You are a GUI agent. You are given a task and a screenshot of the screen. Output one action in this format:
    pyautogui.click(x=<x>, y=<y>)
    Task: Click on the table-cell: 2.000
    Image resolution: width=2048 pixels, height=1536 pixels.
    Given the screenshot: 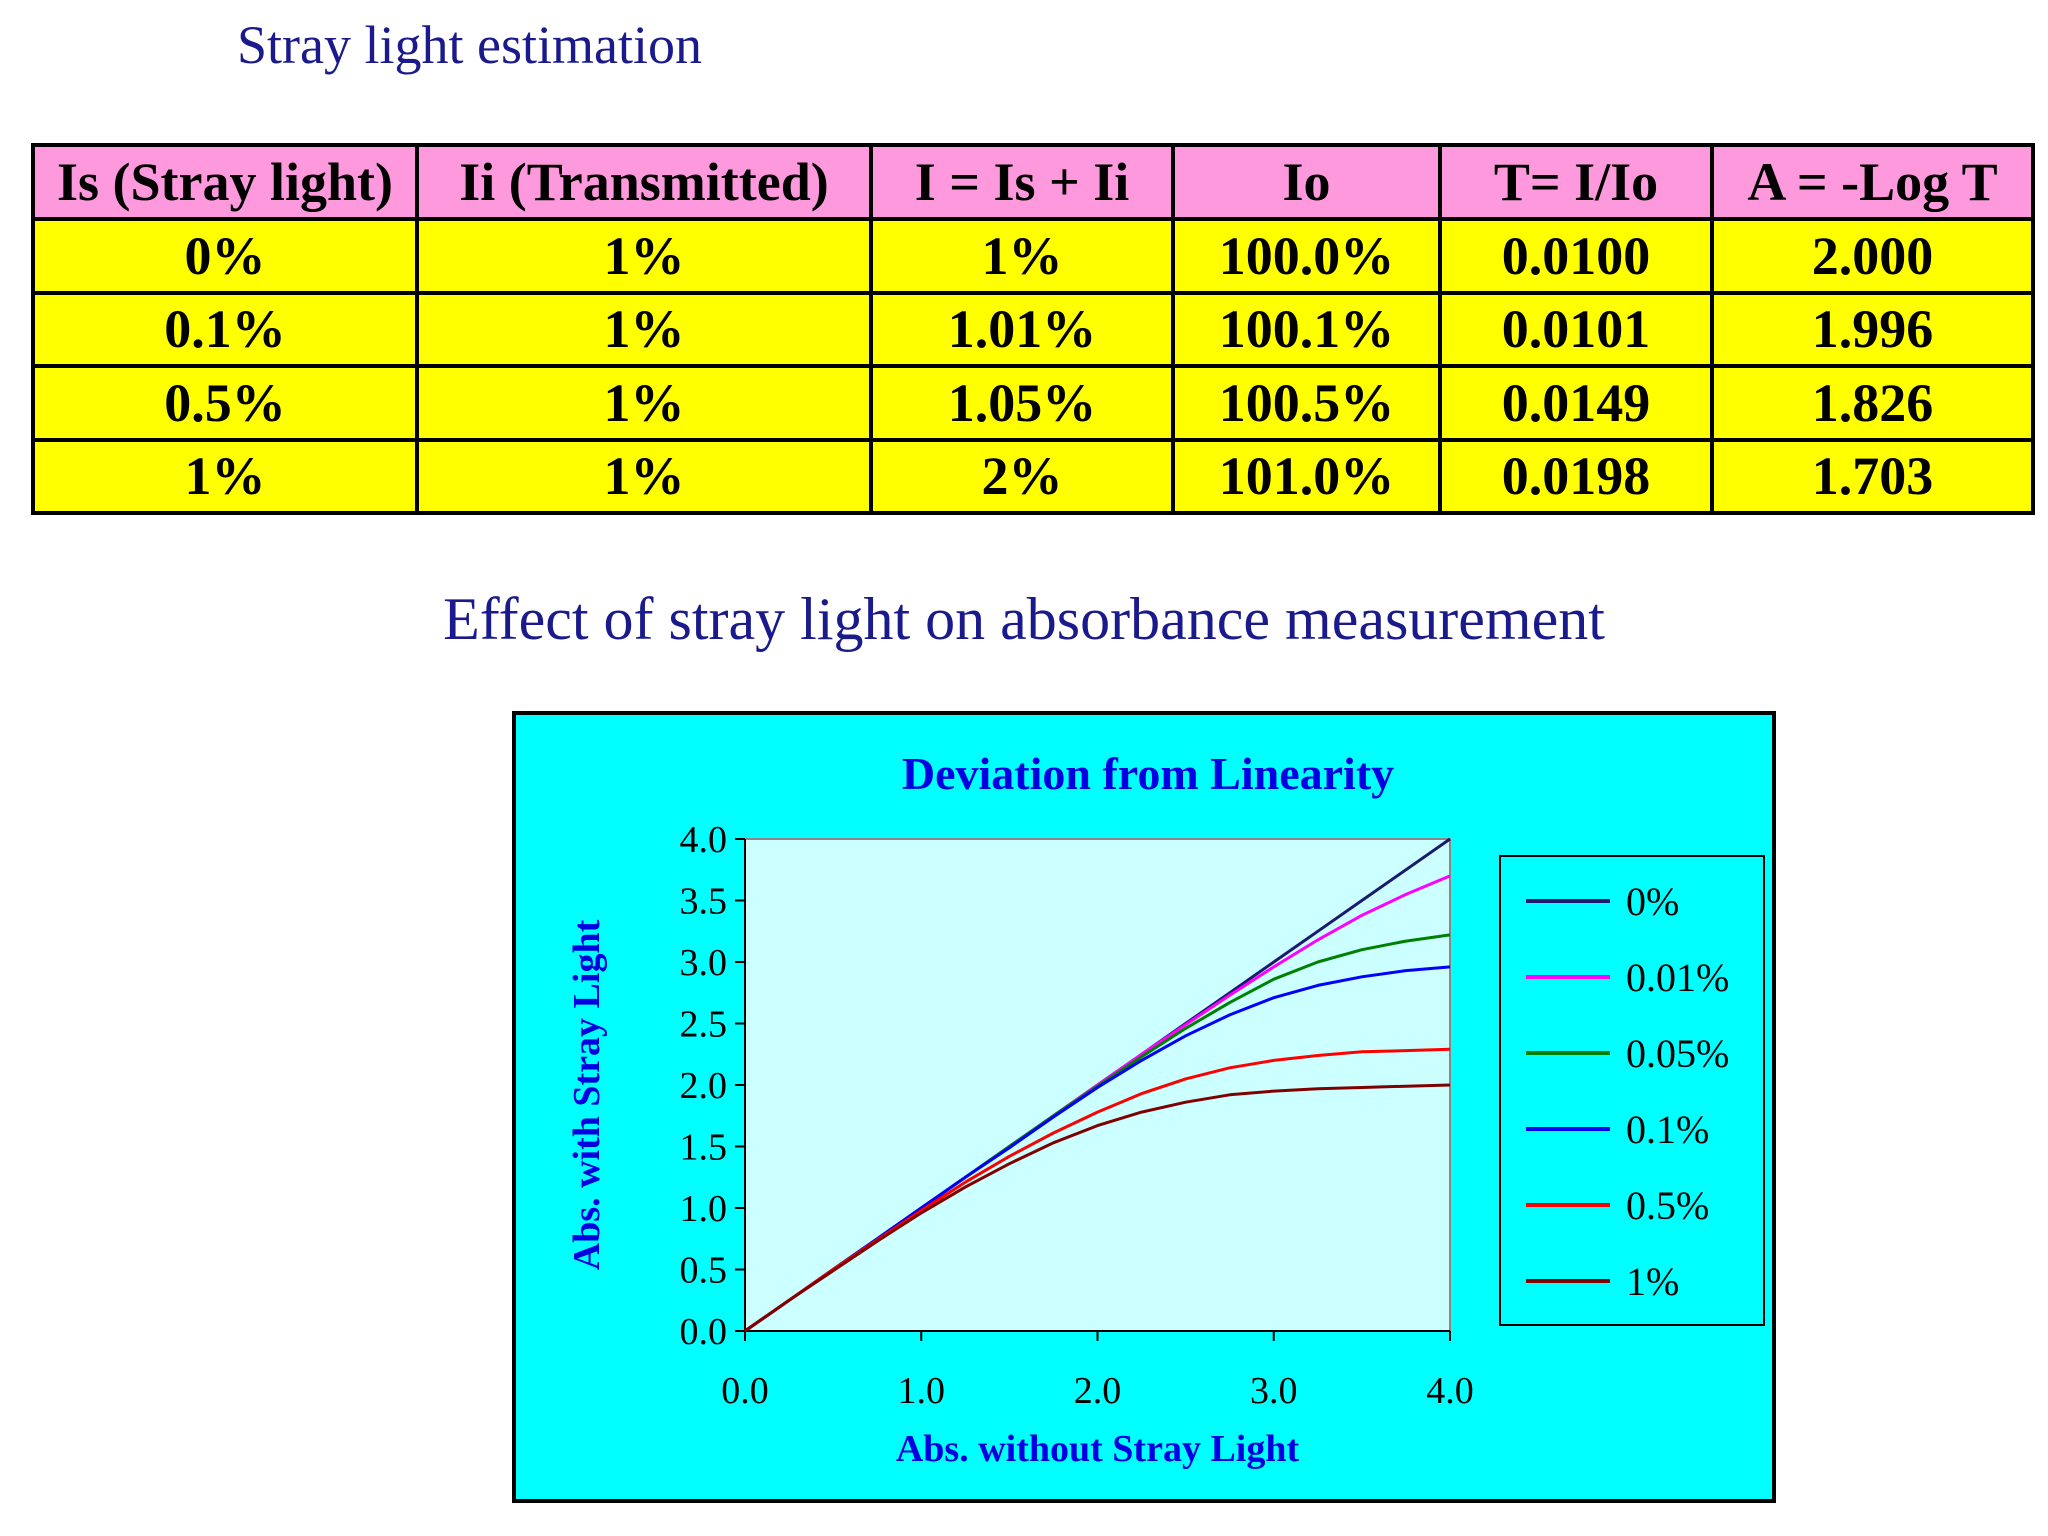 What is the action you would take?
    pyautogui.click(x=1872, y=256)
    